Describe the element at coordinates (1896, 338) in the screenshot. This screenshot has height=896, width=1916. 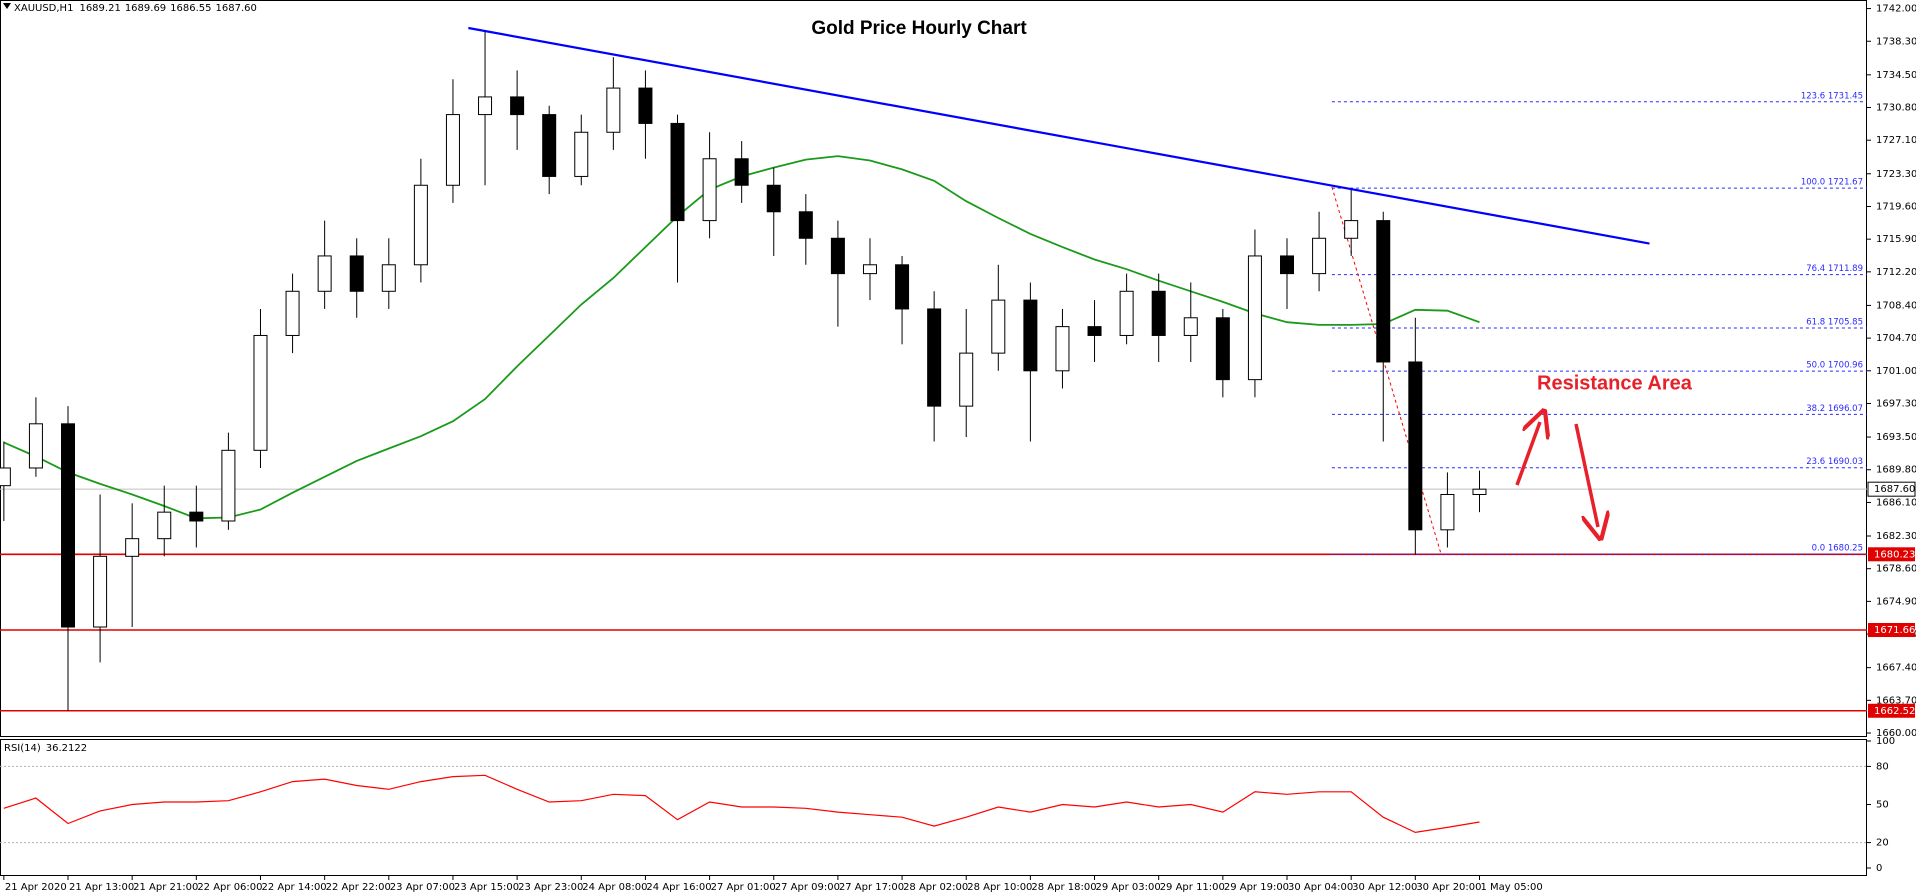
I see `y-tick-label: 1704.70` at that location.